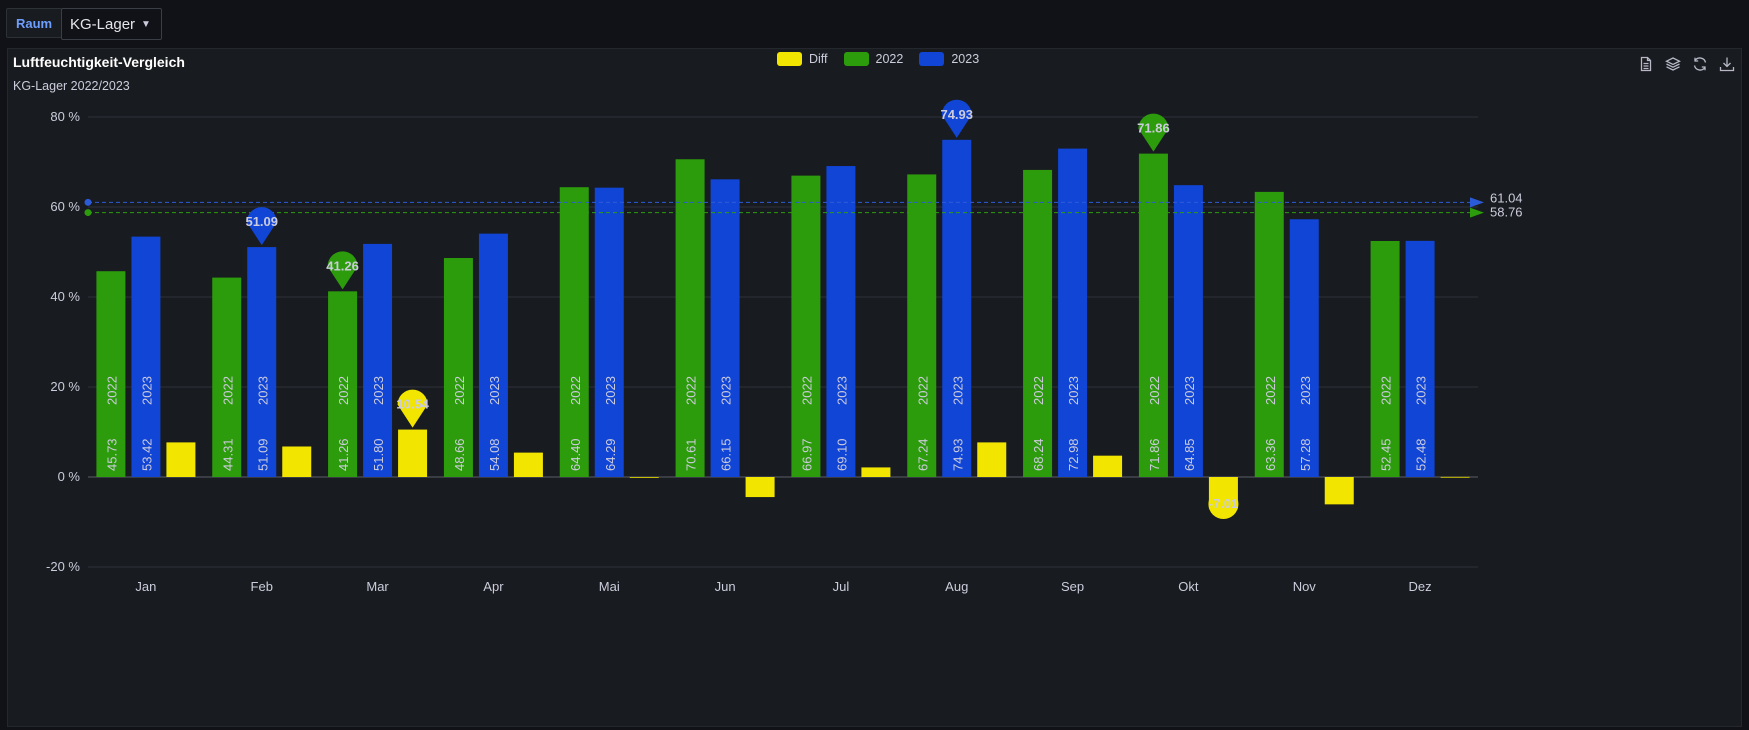 The image size is (1749, 730). Describe the element at coordinates (1305, 454) in the screenshot. I see `bar-value-label: 57.28` at that location.